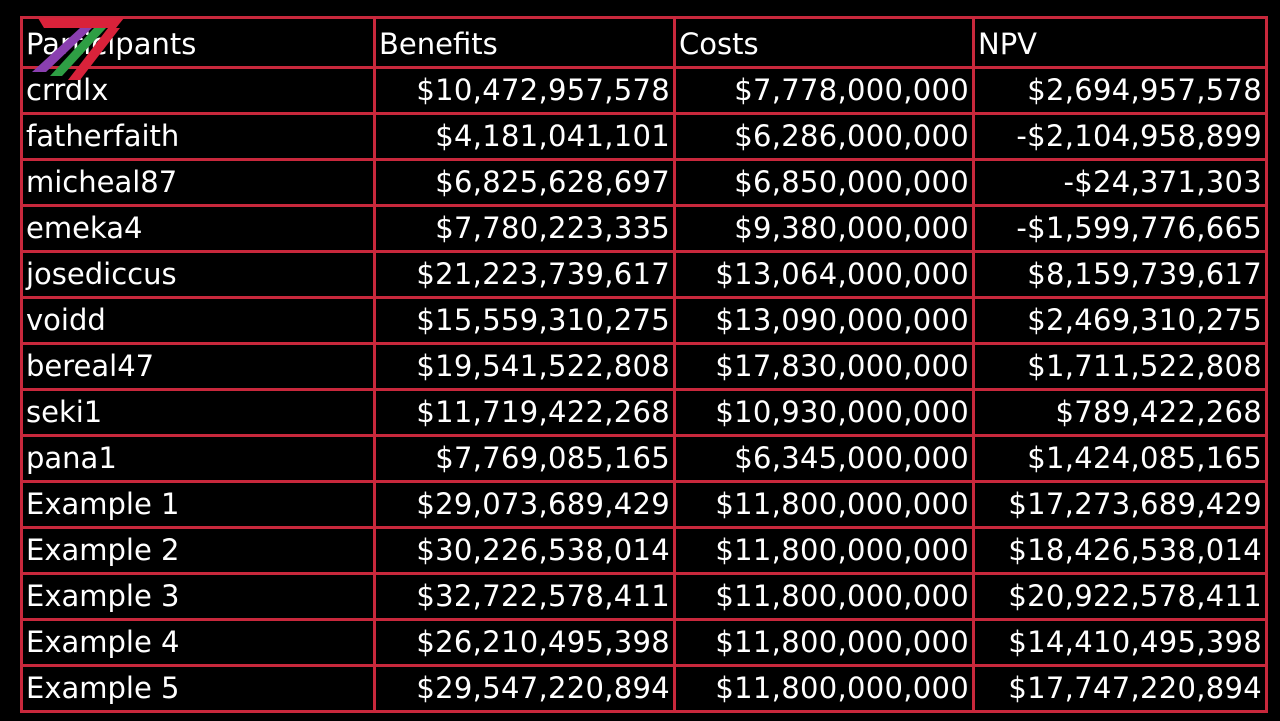  I want to click on participant-cell: Example 3, so click(198, 596).